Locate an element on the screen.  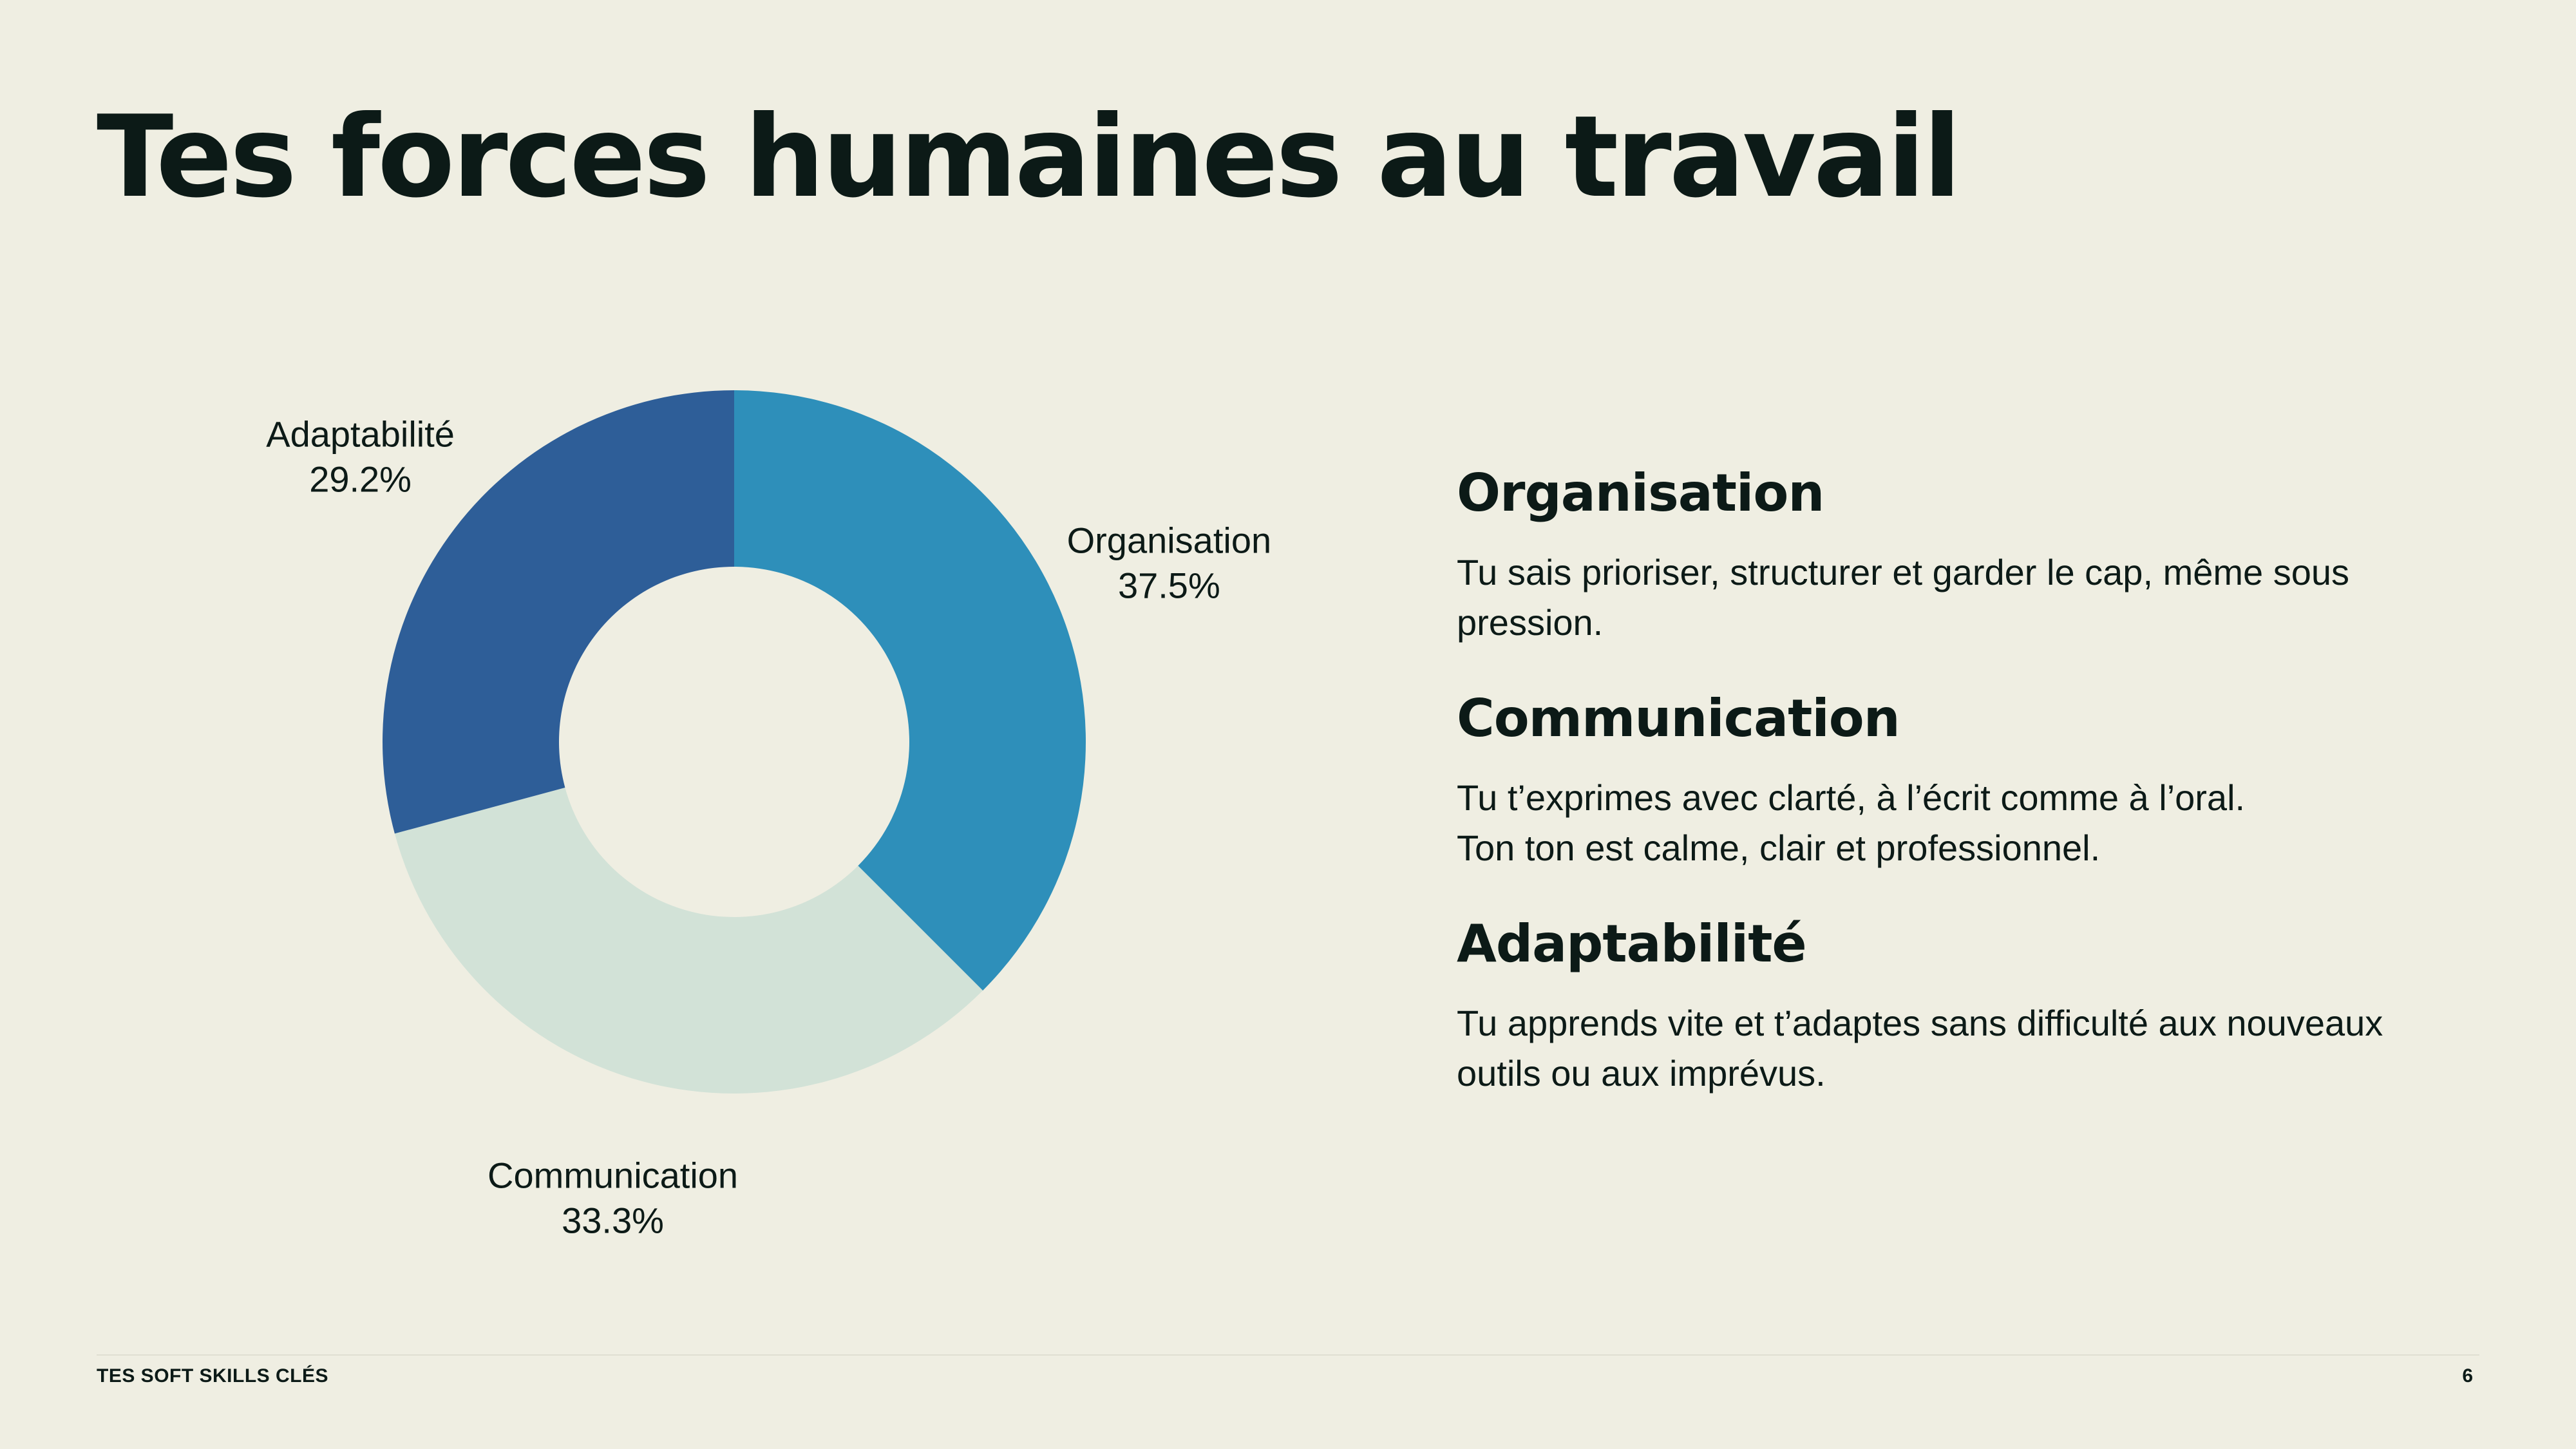
slice-category-label: Communication is located at coordinates (613, 1175).